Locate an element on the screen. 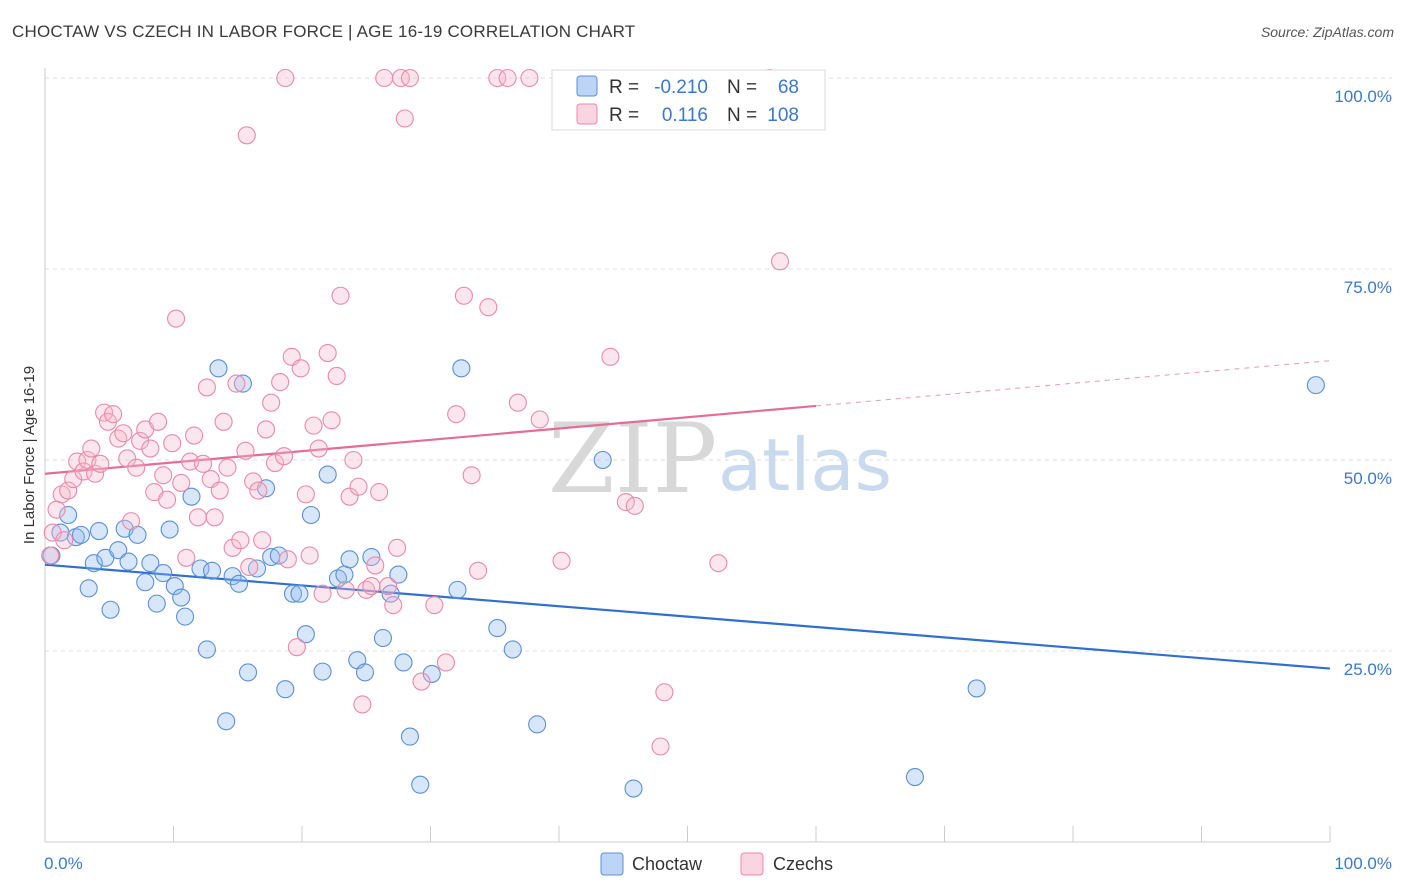  series-legend: Choctaw Czechs is located at coordinates (716, 864).